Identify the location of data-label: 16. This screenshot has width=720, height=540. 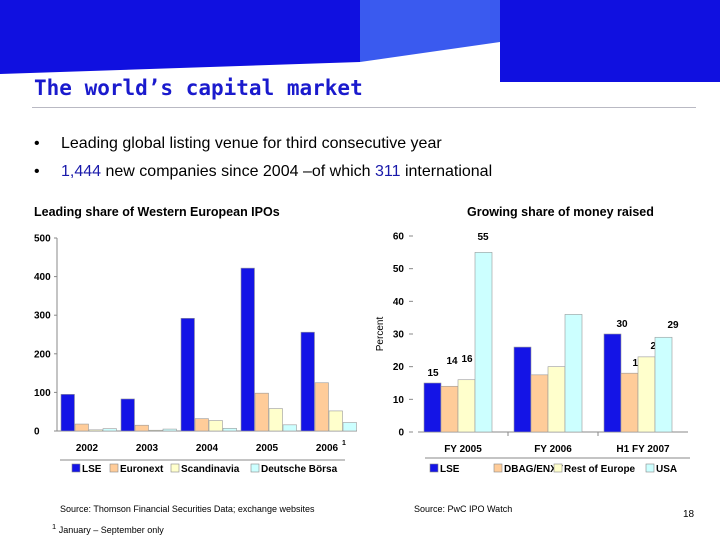
(467, 359).